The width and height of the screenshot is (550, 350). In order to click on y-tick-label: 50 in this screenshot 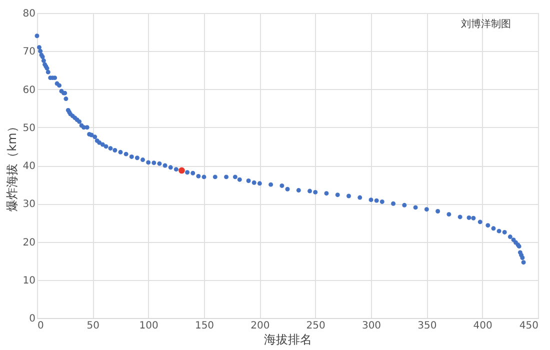, I will do `click(29, 128)`.